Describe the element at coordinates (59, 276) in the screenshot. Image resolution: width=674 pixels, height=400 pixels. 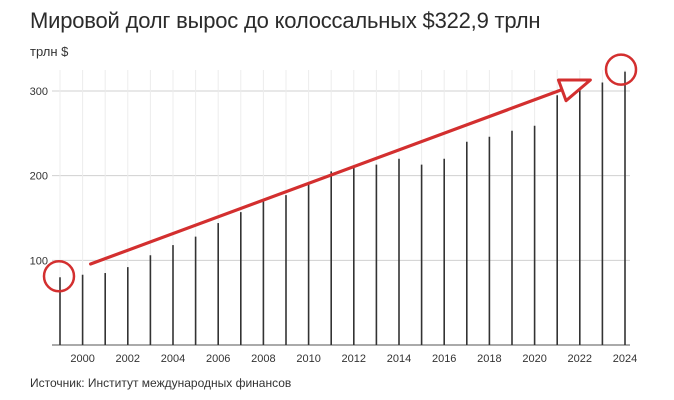
I see `highlight-circle-1999` at that location.